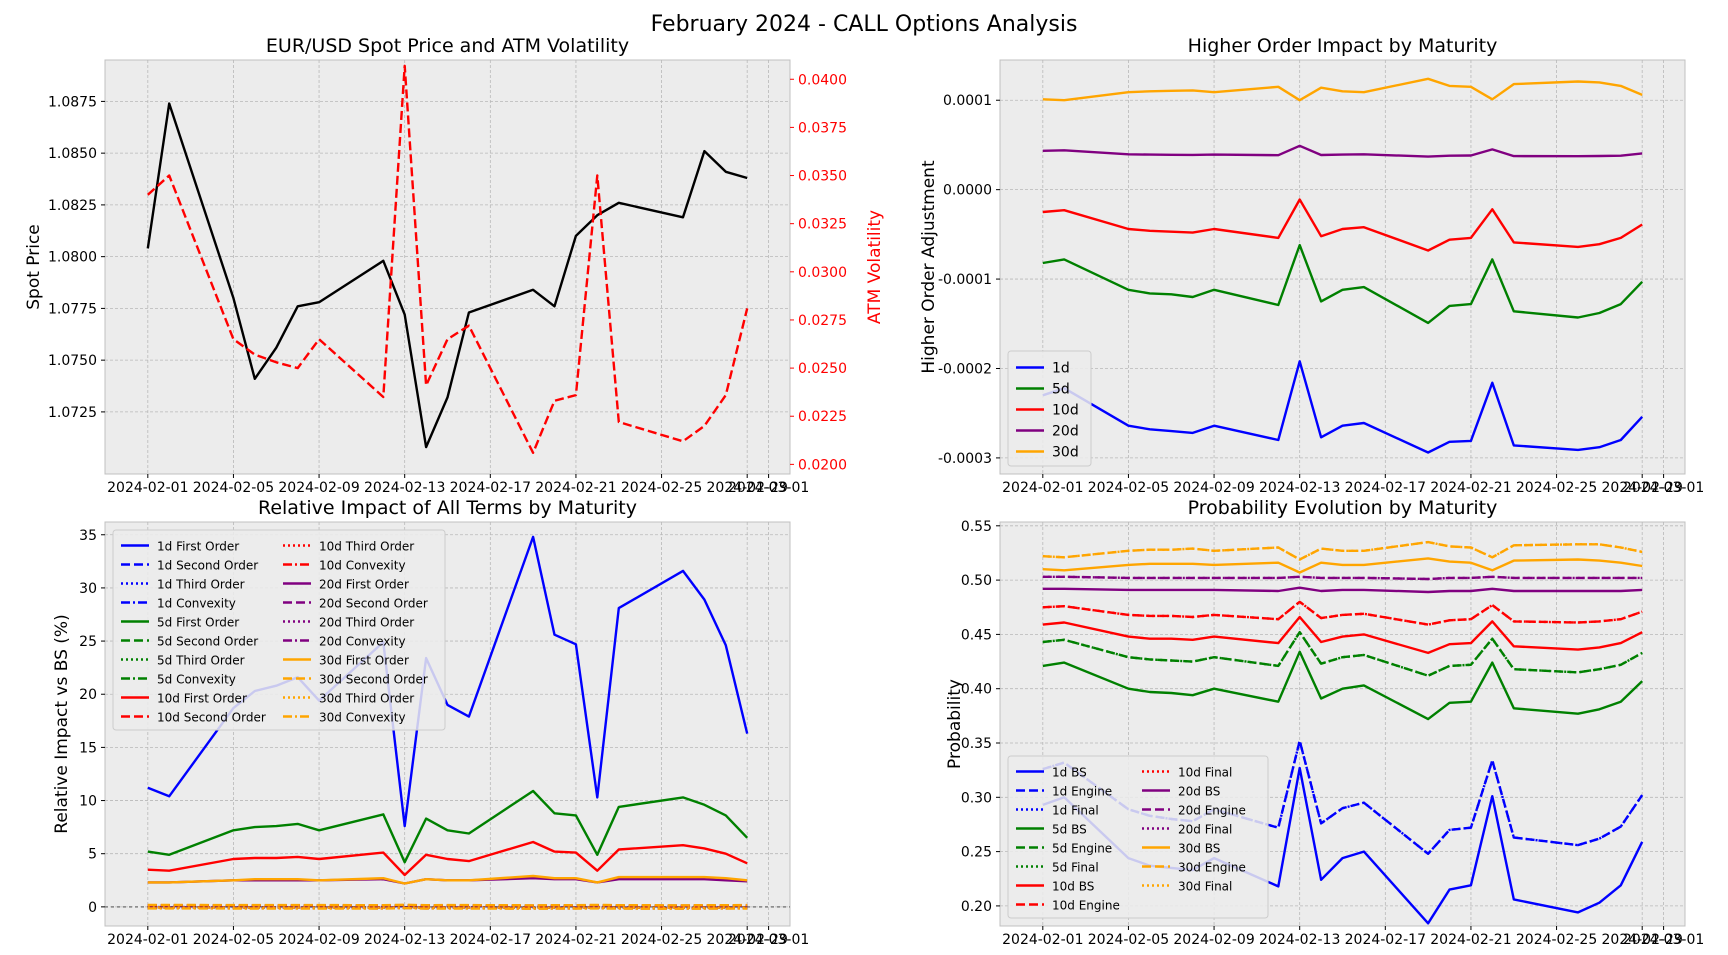 This screenshot has height=955, width=1728. I want to click on legend-label: 10d, so click(1065, 411).